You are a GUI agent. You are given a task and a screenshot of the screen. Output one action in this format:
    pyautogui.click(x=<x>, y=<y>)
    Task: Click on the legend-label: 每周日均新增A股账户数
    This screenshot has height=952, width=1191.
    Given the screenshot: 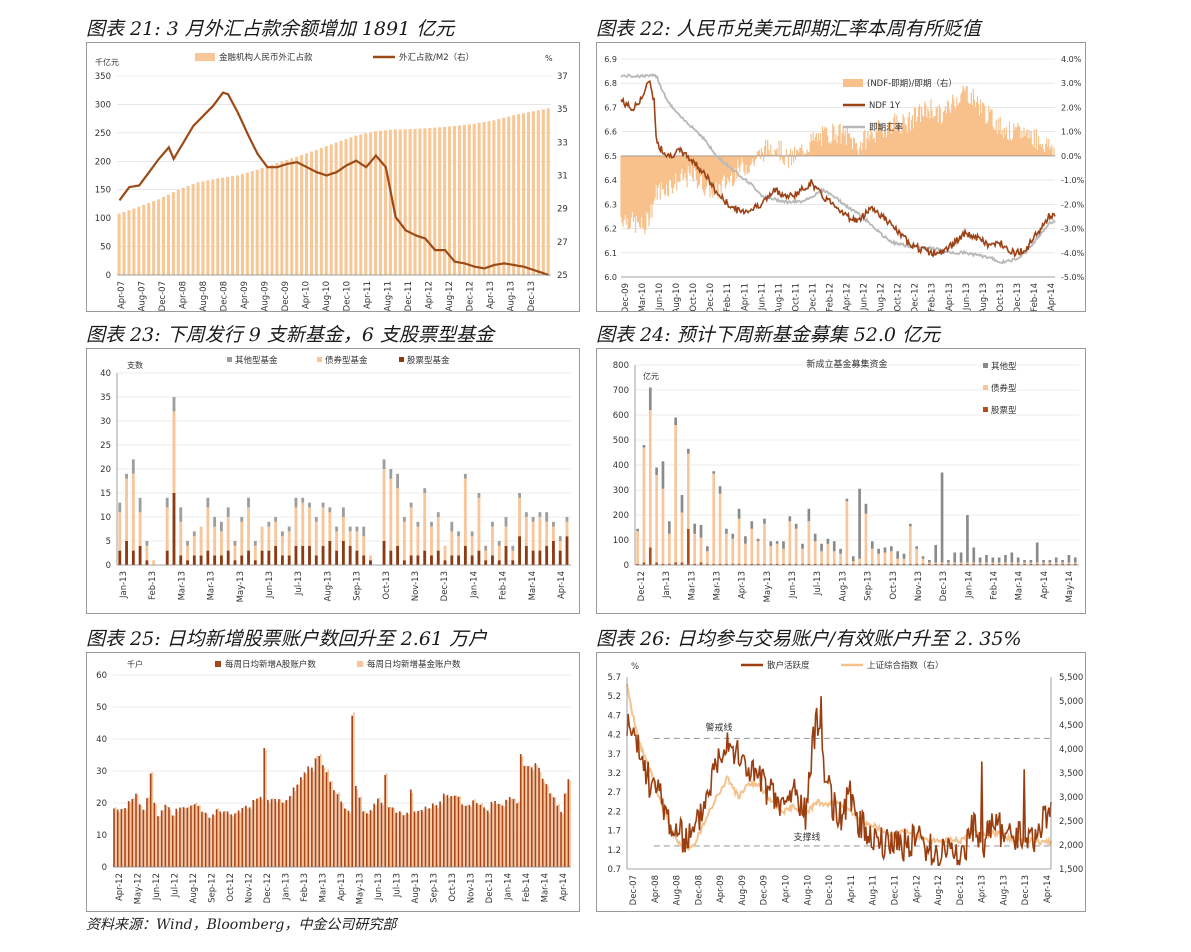 What is the action you would take?
    pyautogui.click(x=270, y=664)
    